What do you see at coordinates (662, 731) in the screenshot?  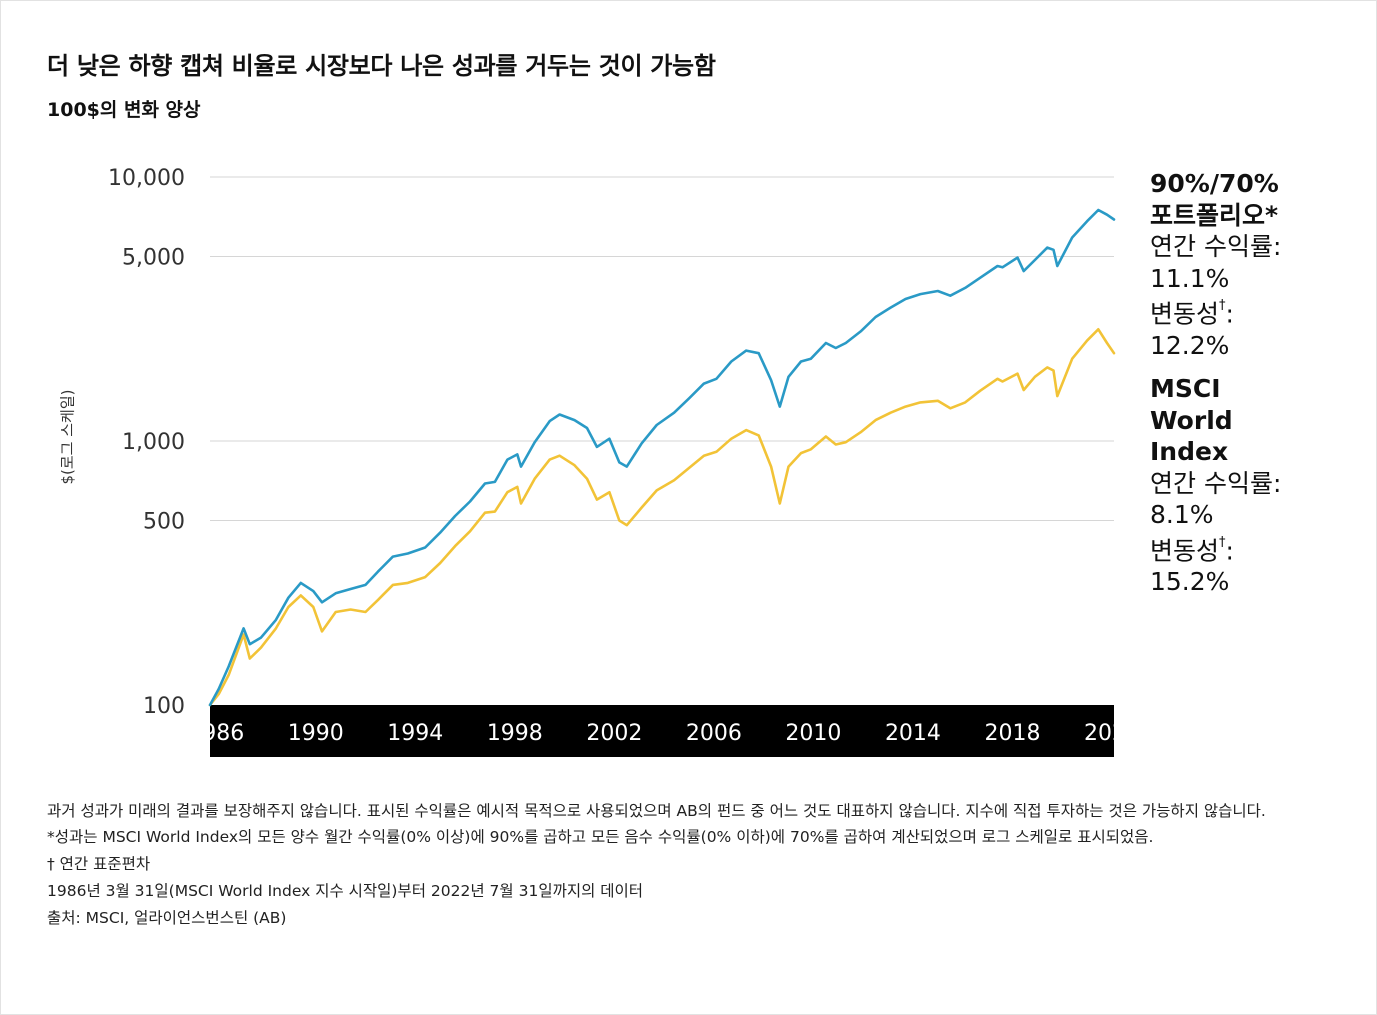 I see `x-axis-band` at bounding box center [662, 731].